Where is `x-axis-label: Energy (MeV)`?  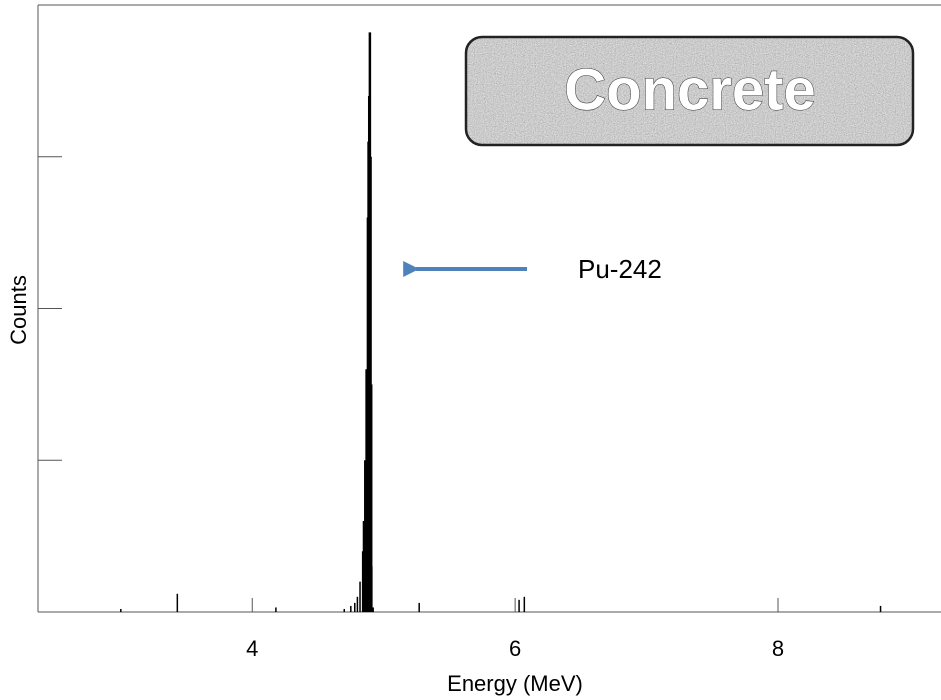 x-axis-label: Energy (MeV) is located at coordinates (515, 683).